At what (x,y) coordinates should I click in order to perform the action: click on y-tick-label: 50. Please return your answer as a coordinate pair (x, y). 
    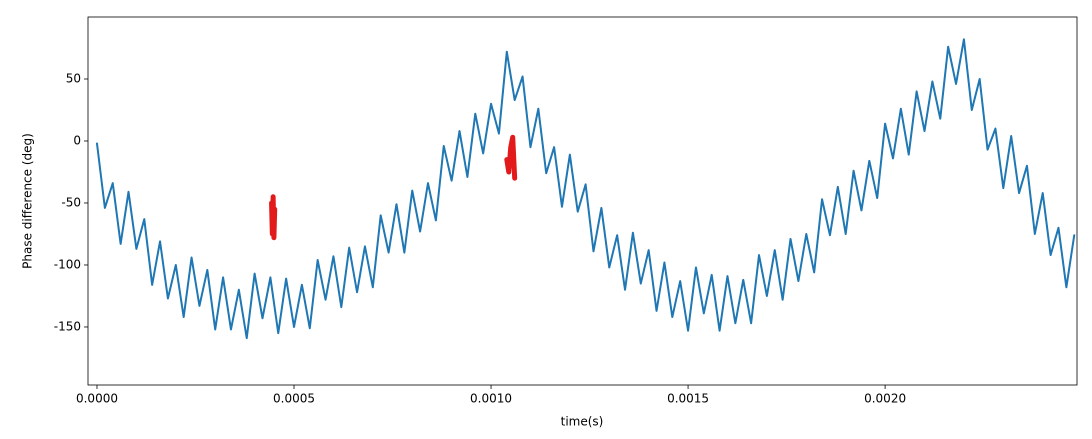
    Looking at the image, I should click on (73, 78).